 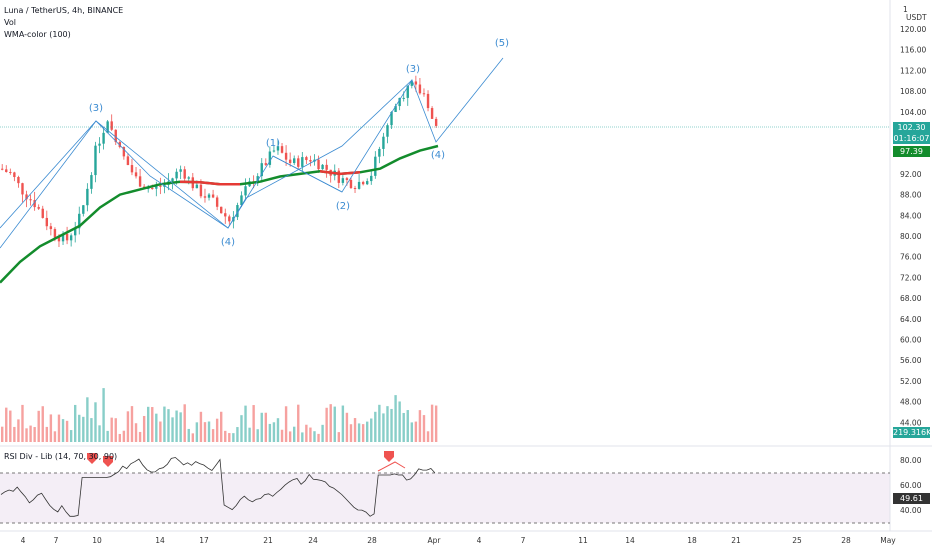 What do you see at coordinates (916, 17) in the screenshot?
I see `currency-label: USDT` at bounding box center [916, 17].